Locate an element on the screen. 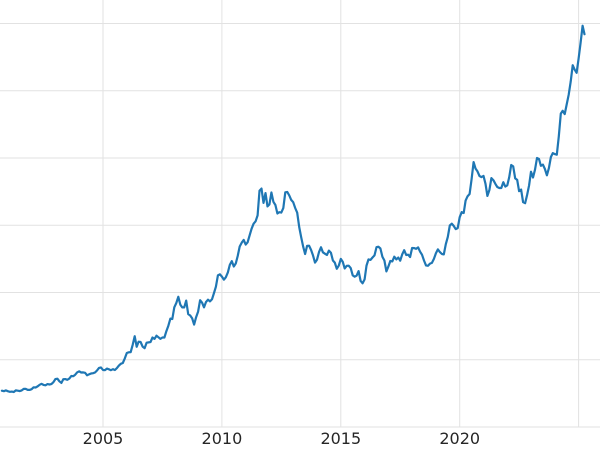  x-tick-label-2015: 2015 is located at coordinates (340, 438).